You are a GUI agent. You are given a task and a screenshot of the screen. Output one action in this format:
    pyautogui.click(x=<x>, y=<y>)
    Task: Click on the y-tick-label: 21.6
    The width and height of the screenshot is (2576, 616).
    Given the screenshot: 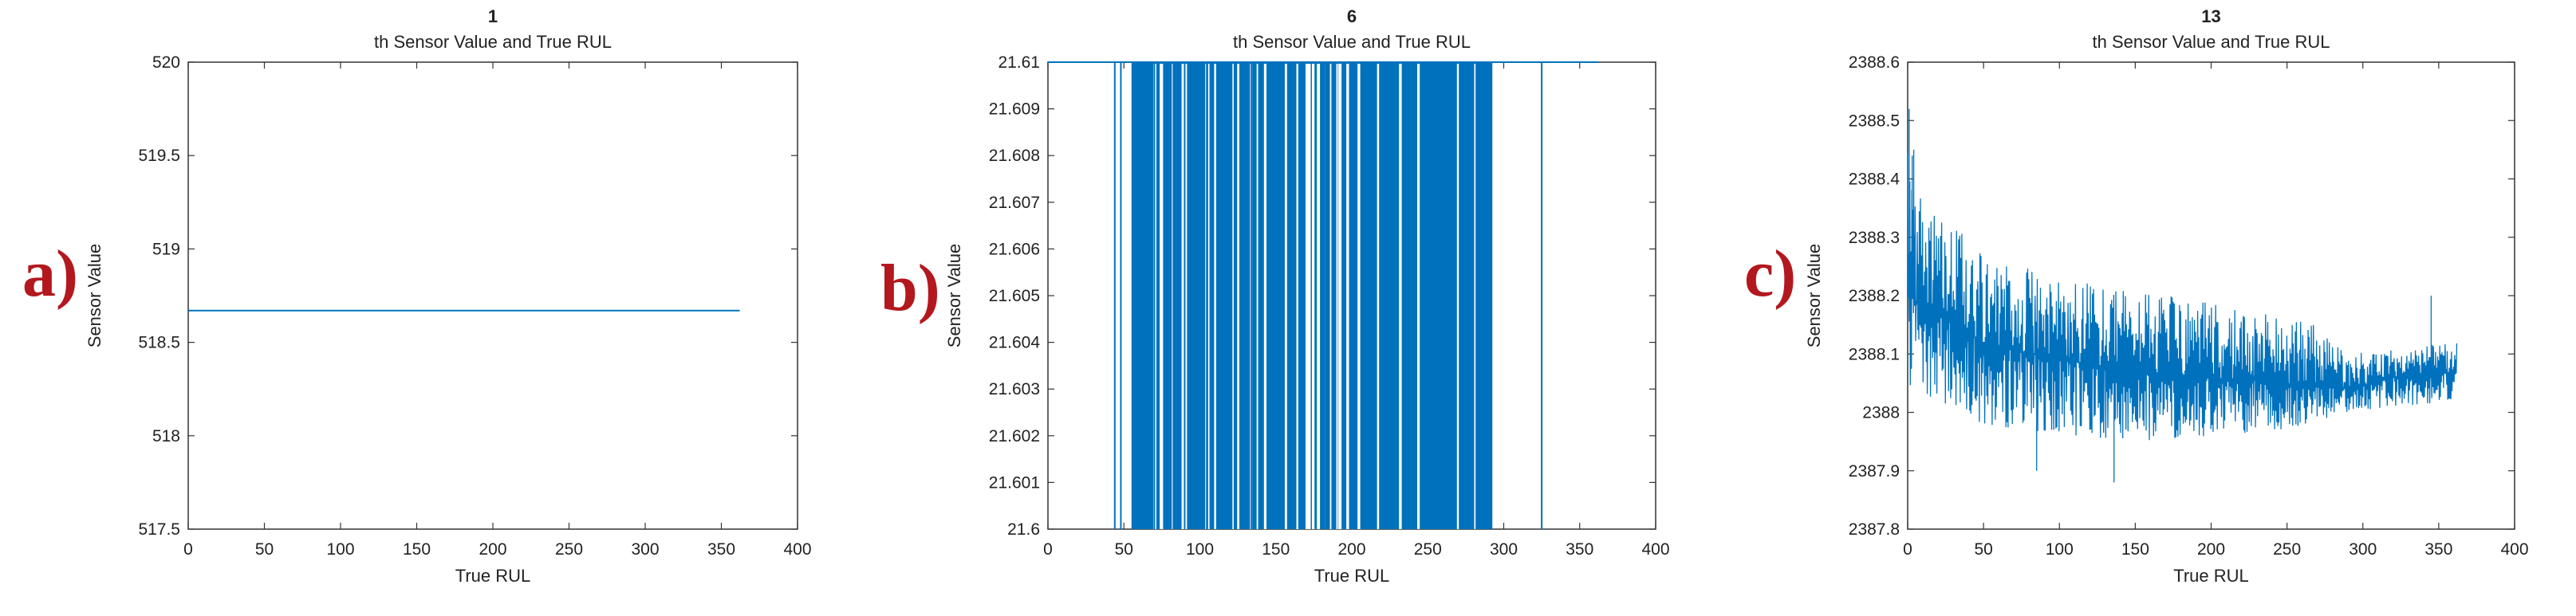 What is the action you would take?
    pyautogui.click(x=1023, y=529)
    